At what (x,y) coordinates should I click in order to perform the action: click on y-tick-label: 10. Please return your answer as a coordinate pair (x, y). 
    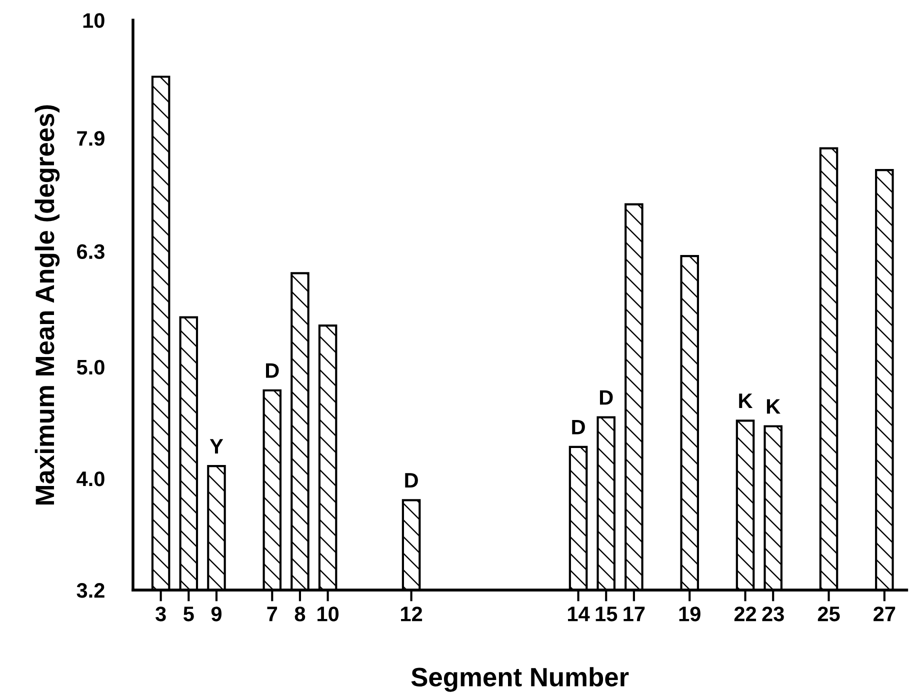
    Looking at the image, I should click on (93, 20).